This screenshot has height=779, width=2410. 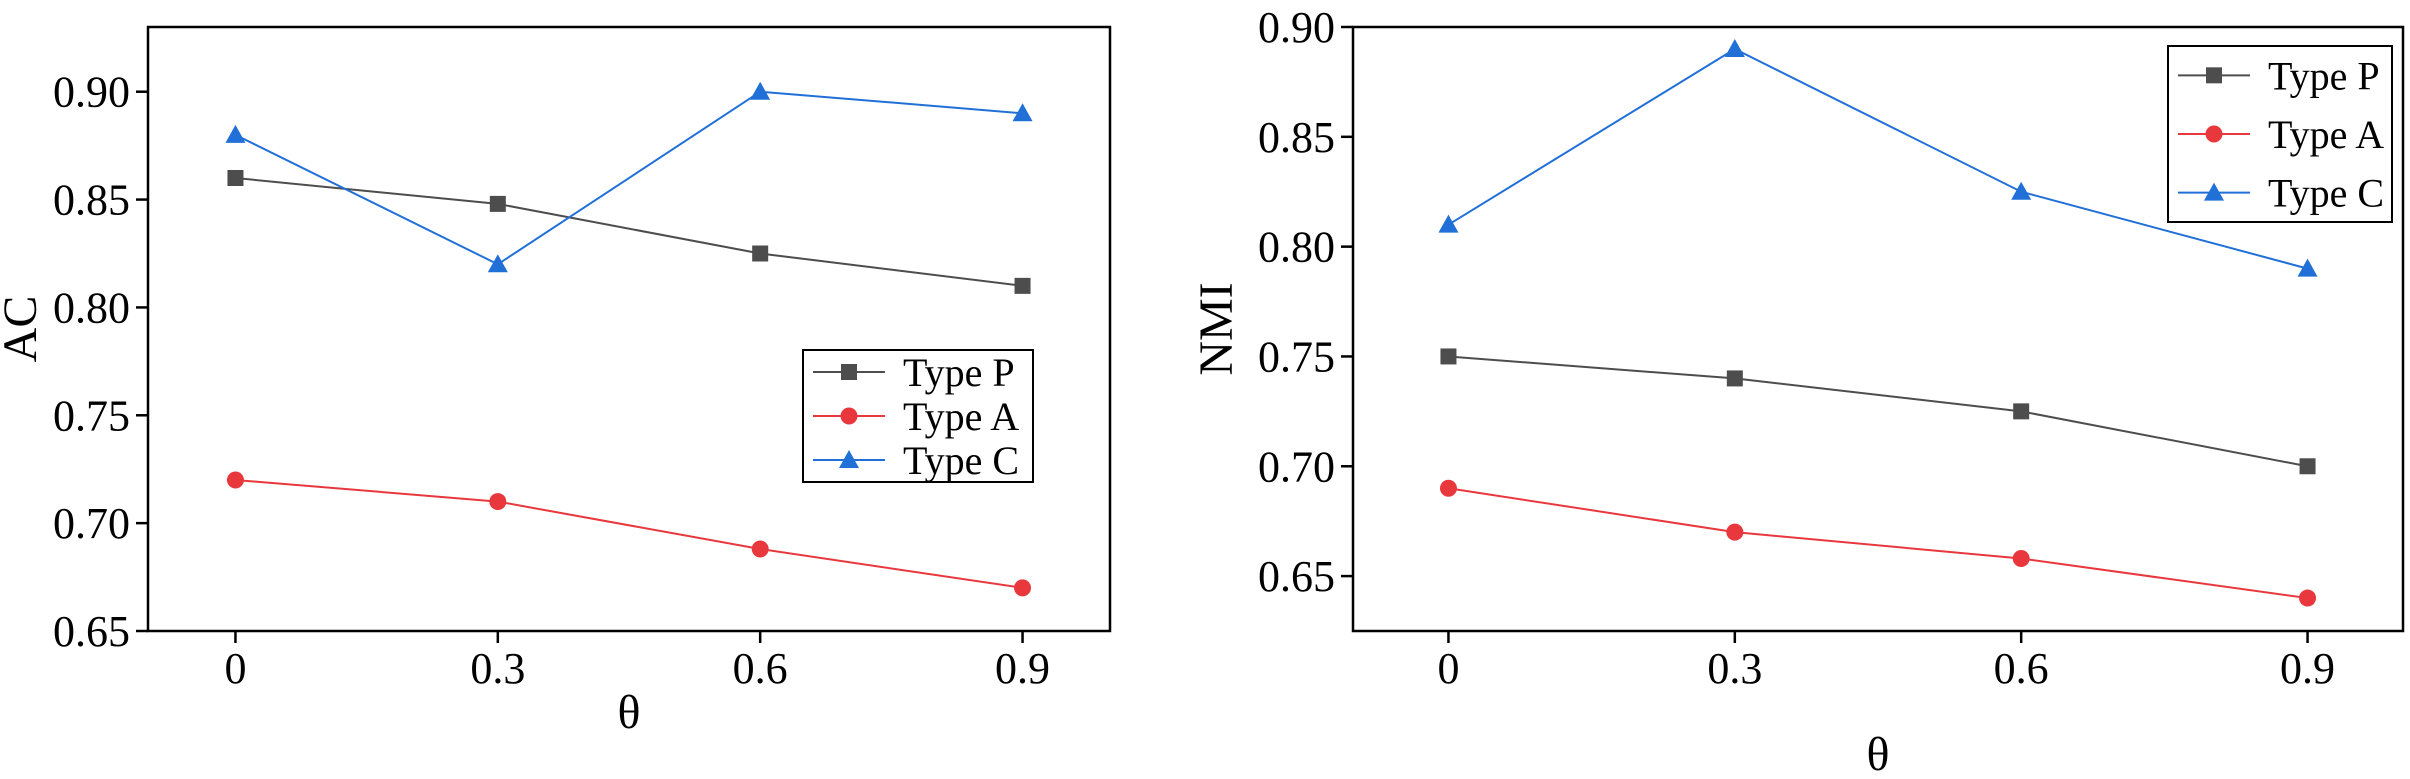 What do you see at coordinates (1216, 328) in the screenshot?
I see `y-axis-title: NMI` at bounding box center [1216, 328].